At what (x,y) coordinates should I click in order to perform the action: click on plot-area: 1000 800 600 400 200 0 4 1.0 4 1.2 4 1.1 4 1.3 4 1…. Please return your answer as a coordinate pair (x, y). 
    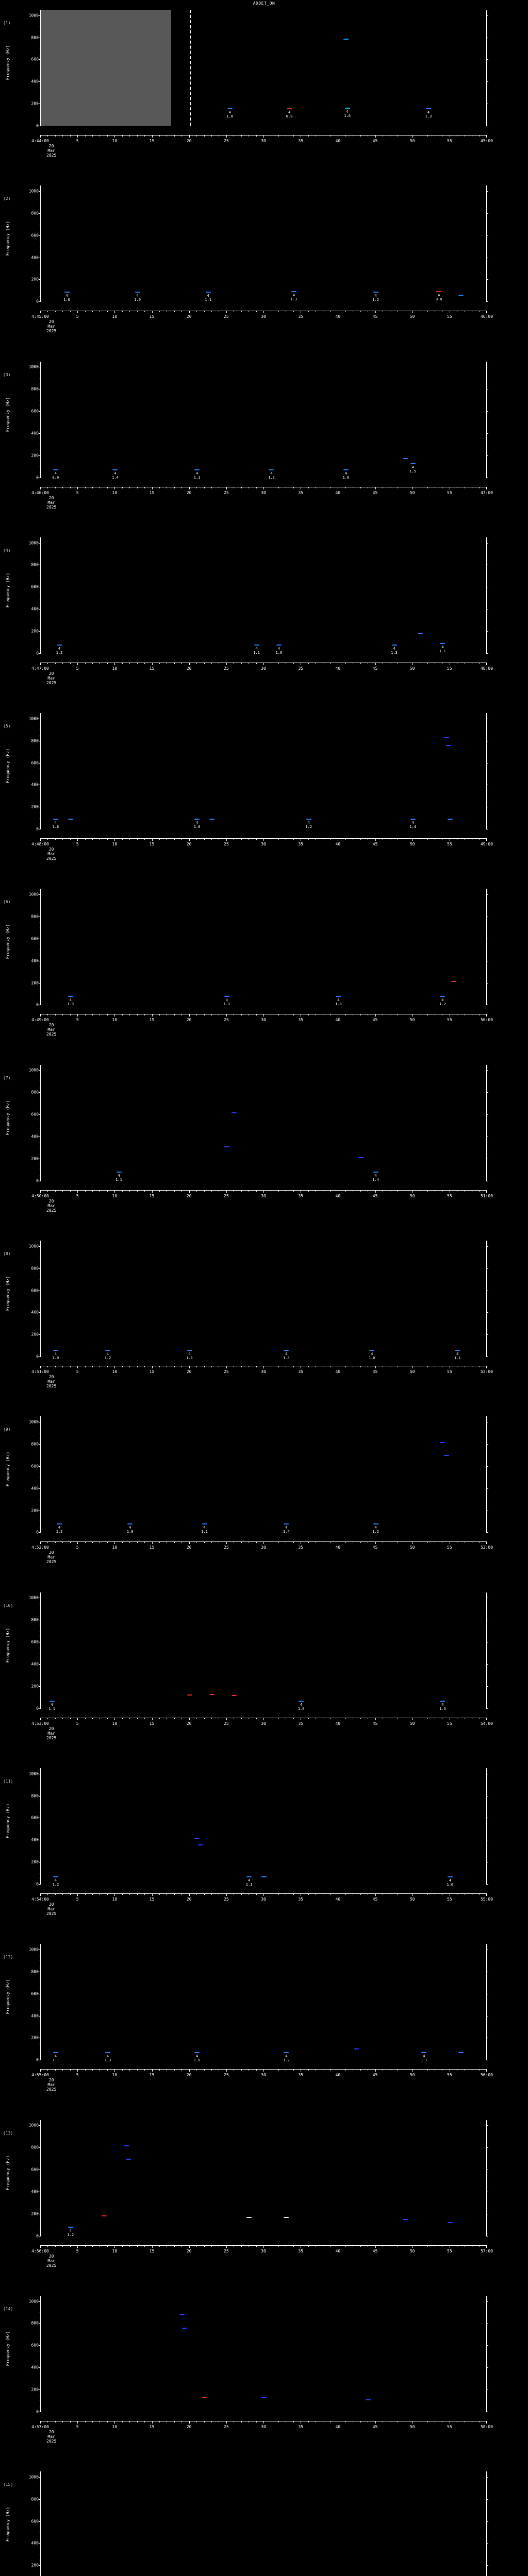
    Looking at the image, I should click on (258, 1300).